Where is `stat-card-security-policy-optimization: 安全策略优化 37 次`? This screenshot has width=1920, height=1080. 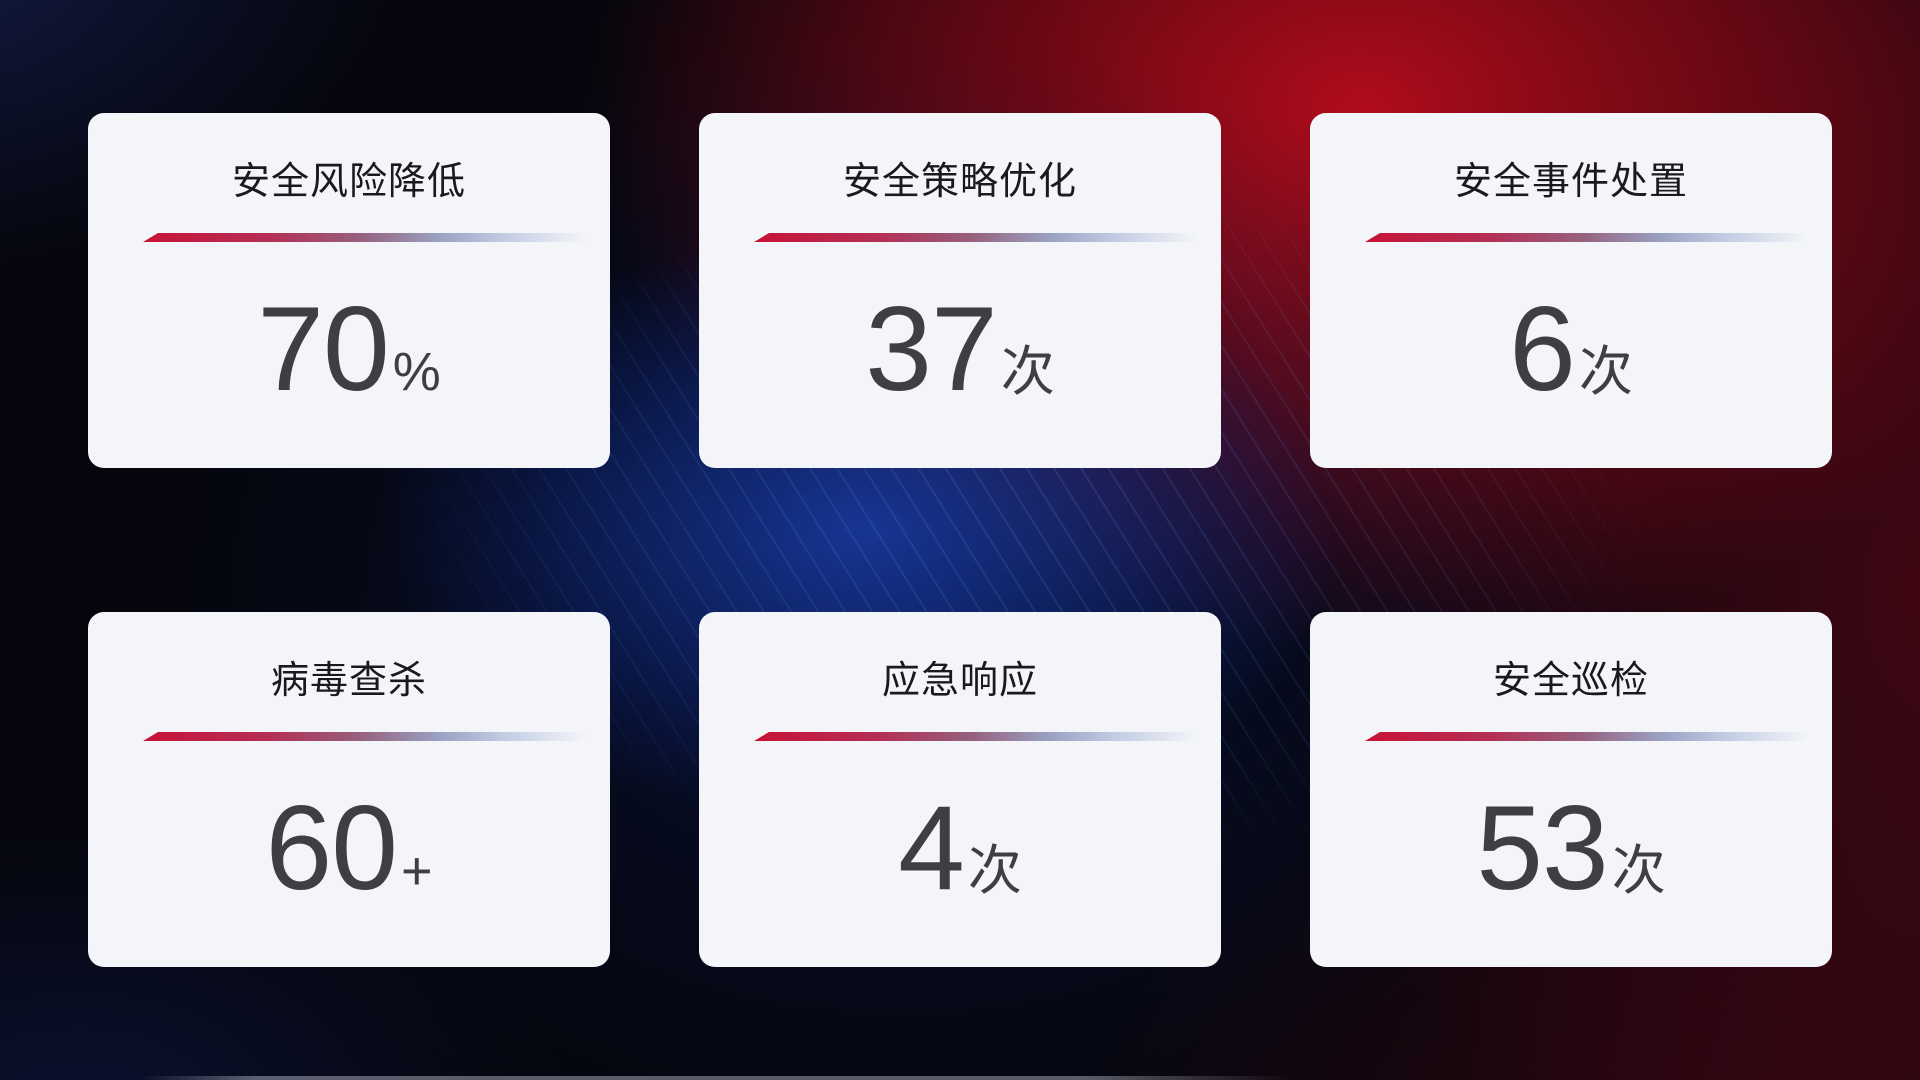
stat-card-security-policy-optimization: 安全策略优化 37 次 is located at coordinates (960, 290).